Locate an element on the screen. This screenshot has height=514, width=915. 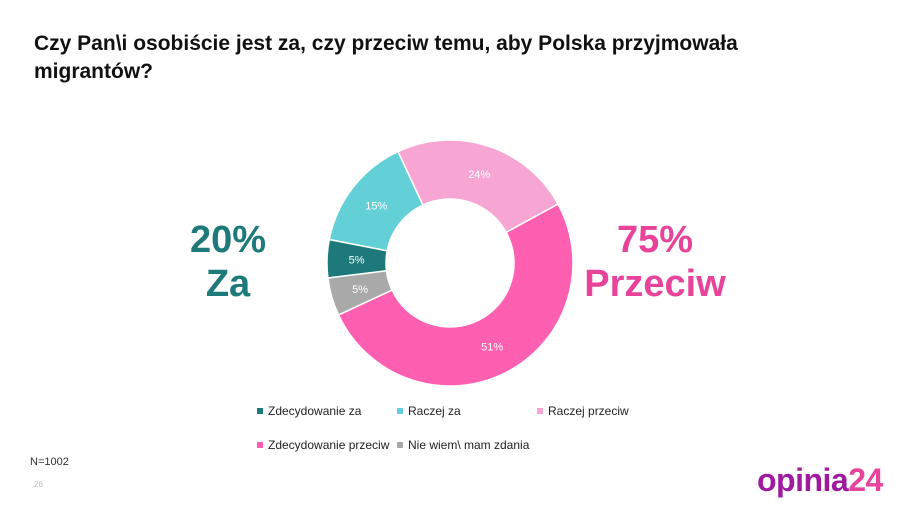
legend-item-zdecydowanie-przeciw: Zdecydowanie przeciw is located at coordinates (323, 445).